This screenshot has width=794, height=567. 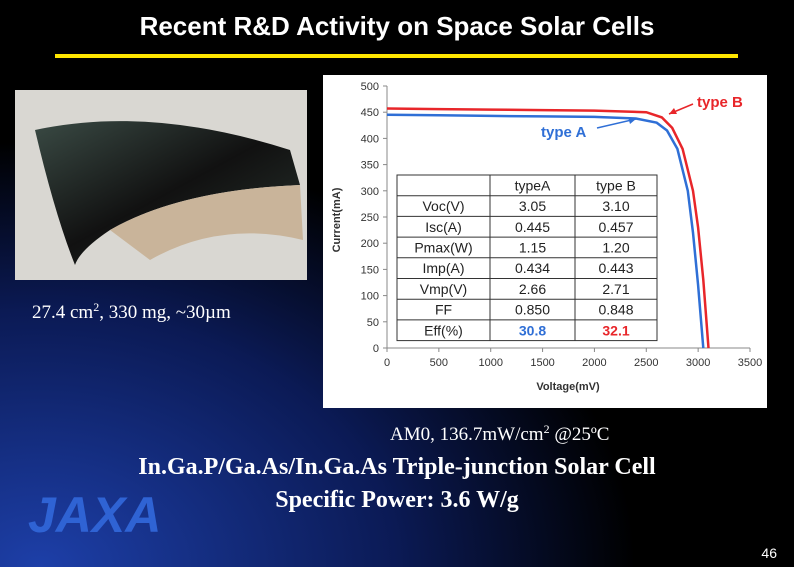 I want to click on title: Recent R&D Activity on Space Solar Cells, so click(x=397, y=26).